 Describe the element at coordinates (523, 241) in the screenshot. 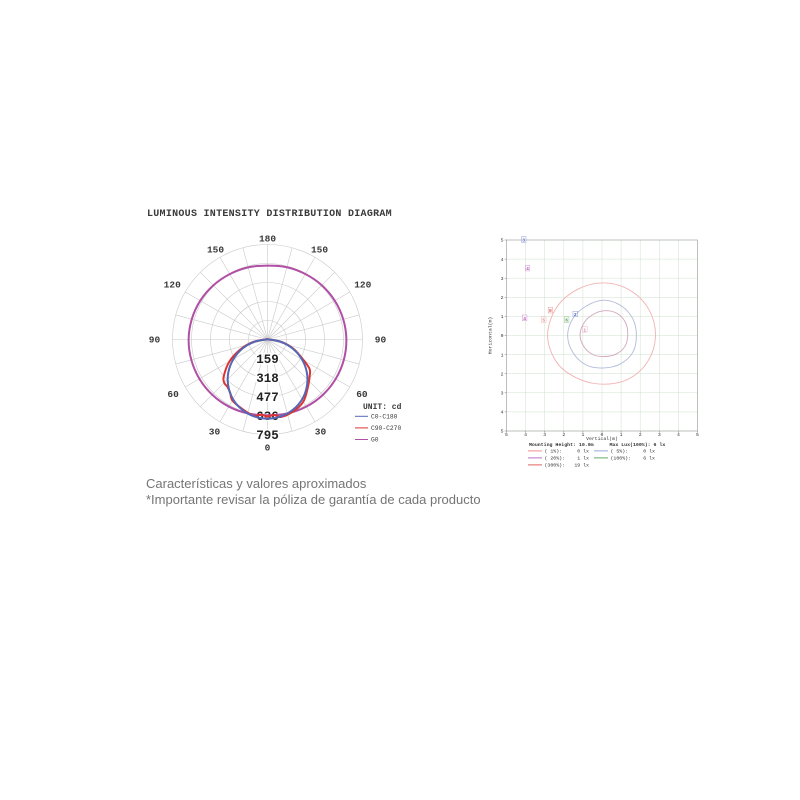

I see `iso-point-label: 3` at that location.